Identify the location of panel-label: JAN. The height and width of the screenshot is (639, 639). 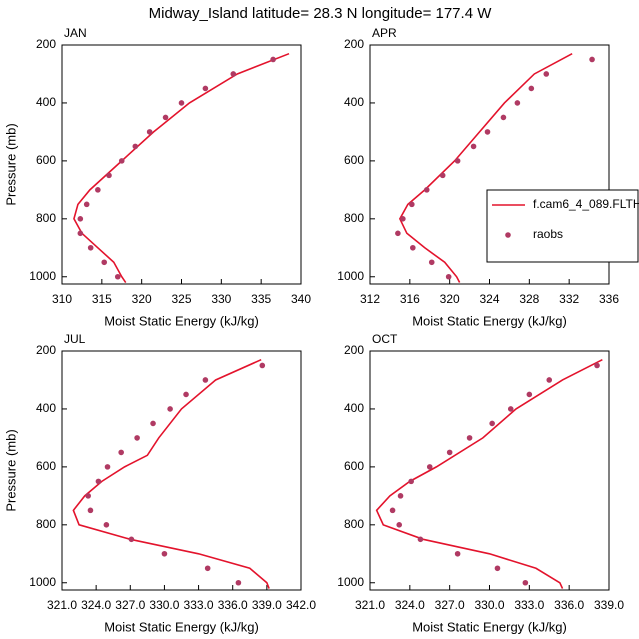
(75, 33).